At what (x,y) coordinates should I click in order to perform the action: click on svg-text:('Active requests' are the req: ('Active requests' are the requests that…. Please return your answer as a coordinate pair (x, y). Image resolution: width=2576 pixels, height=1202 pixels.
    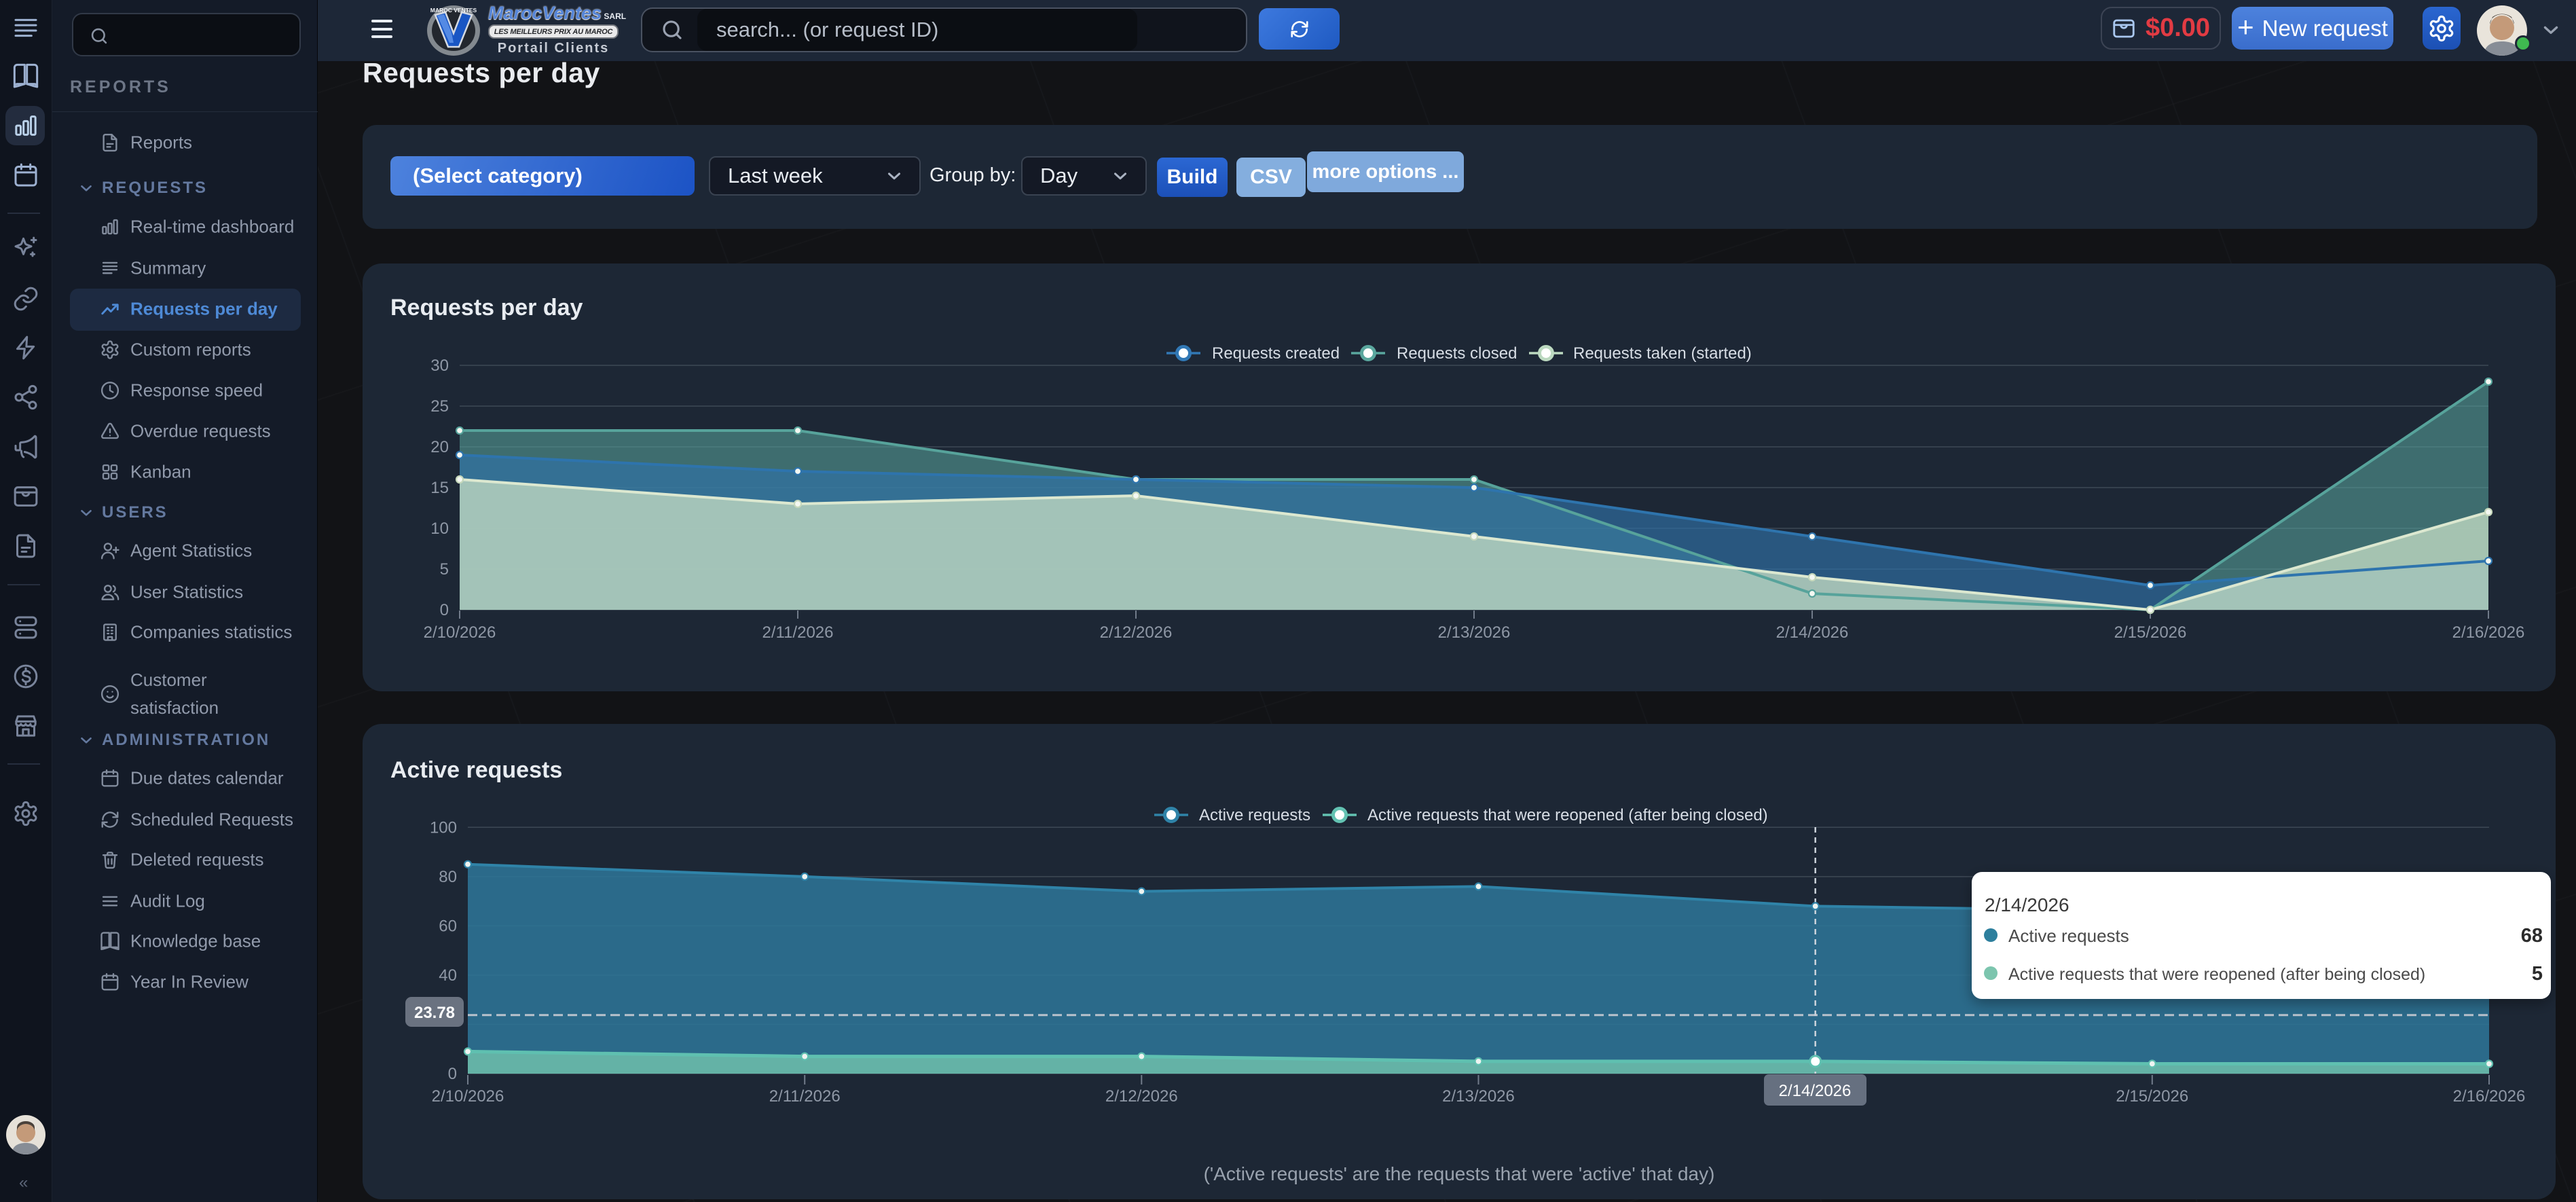
    Looking at the image, I should click on (1459, 1173).